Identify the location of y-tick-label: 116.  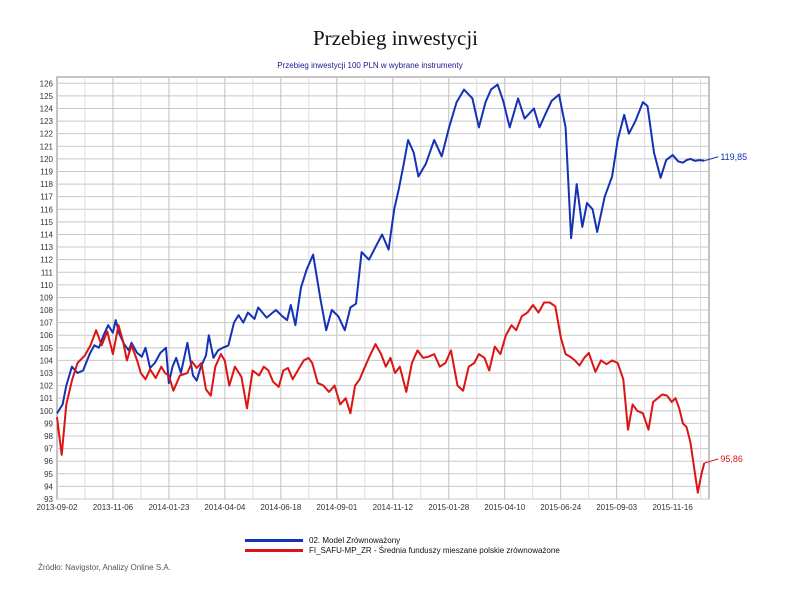
(46, 209).